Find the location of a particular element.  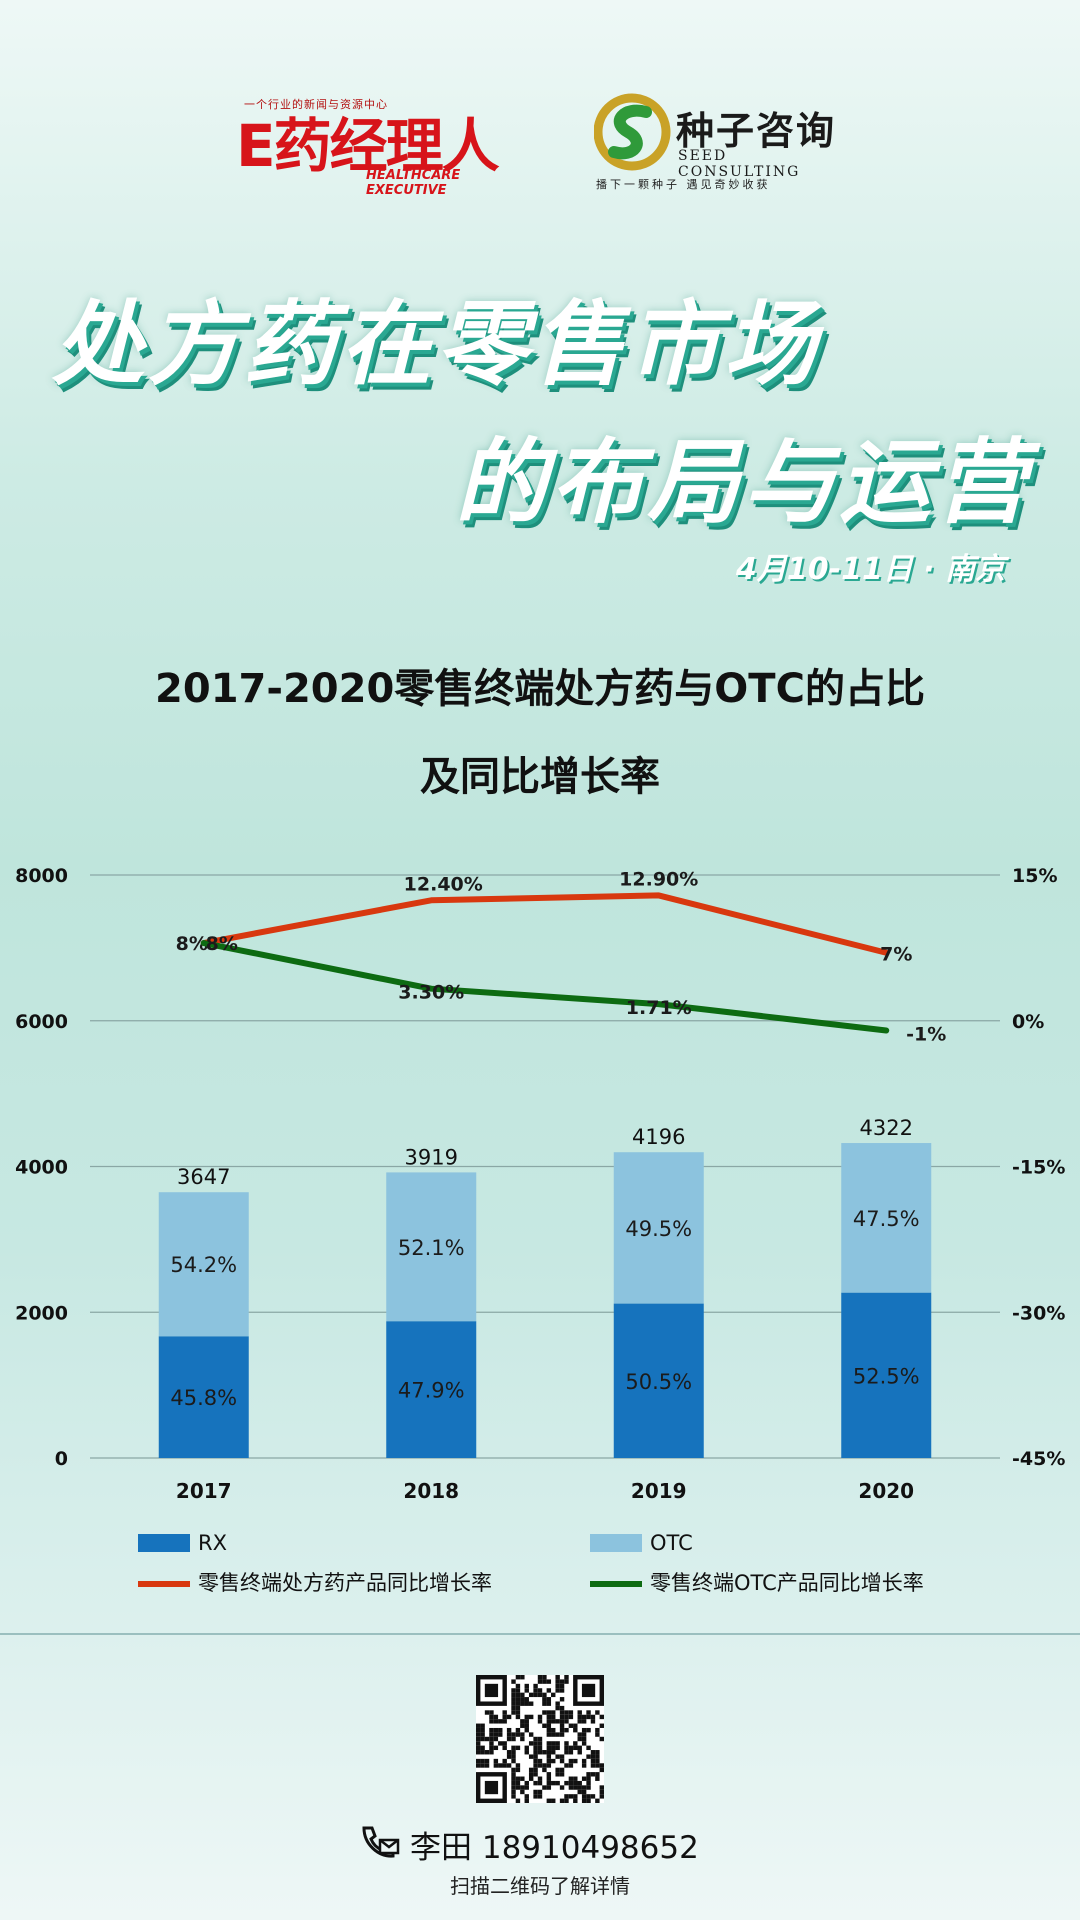

rx-share-label: 50.5% is located at coordinates (658, 1382).